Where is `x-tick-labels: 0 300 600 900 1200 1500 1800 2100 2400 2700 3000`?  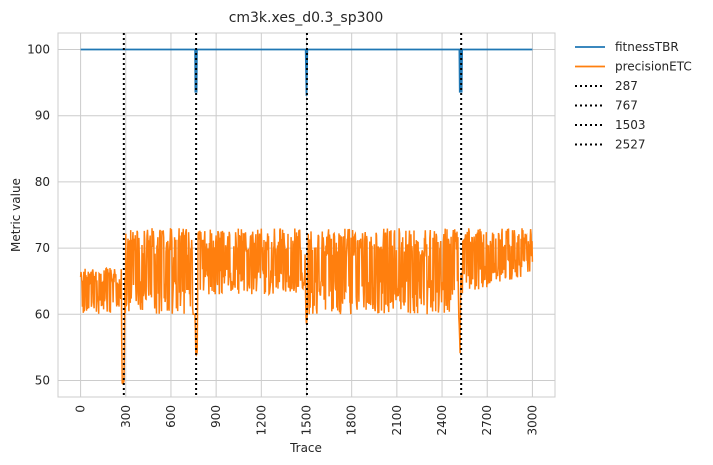 x-tick-labels: 0 300 600 900 1200 1500 1800 2100 2400 2700 3000 is located at coordinates (307, 420).